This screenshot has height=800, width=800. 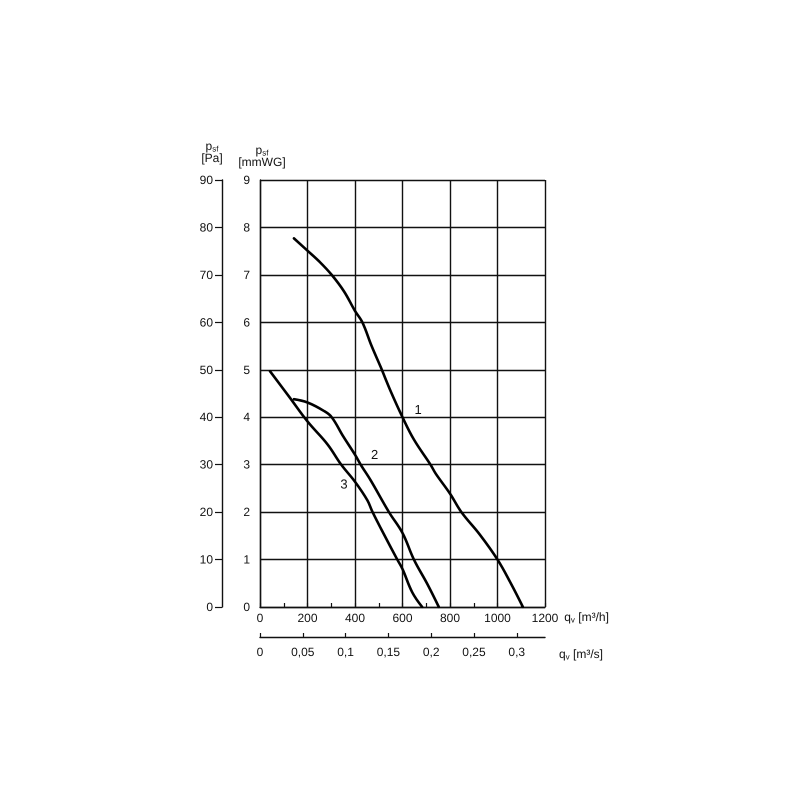 What do you see at coordinates (260, 618) in the screenshot?
I see `x-tick-label: 0` at bounding box center [260, 618].